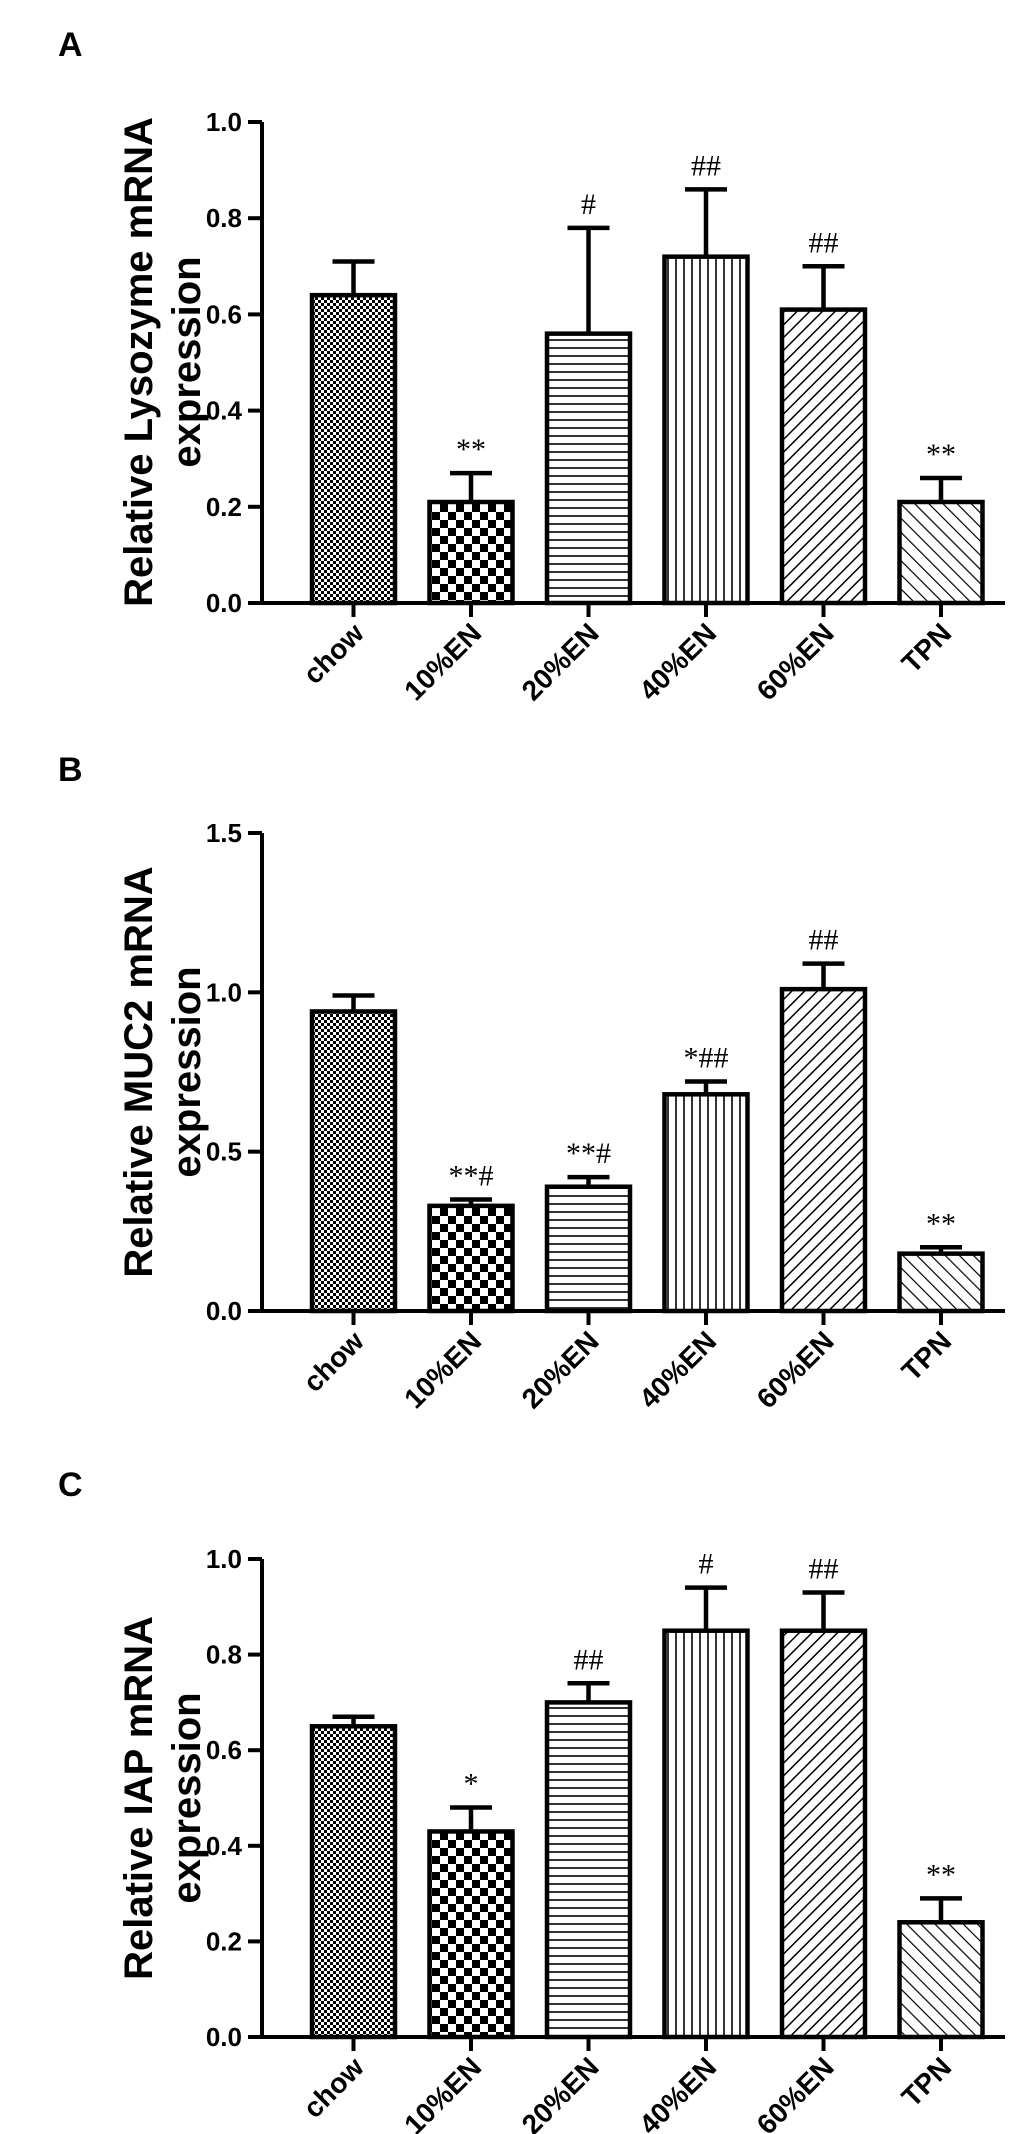  What do you see at coordinates (70, 45) in the screenshot?
I see `panel-letter: A` at bounding box center [70, 45].